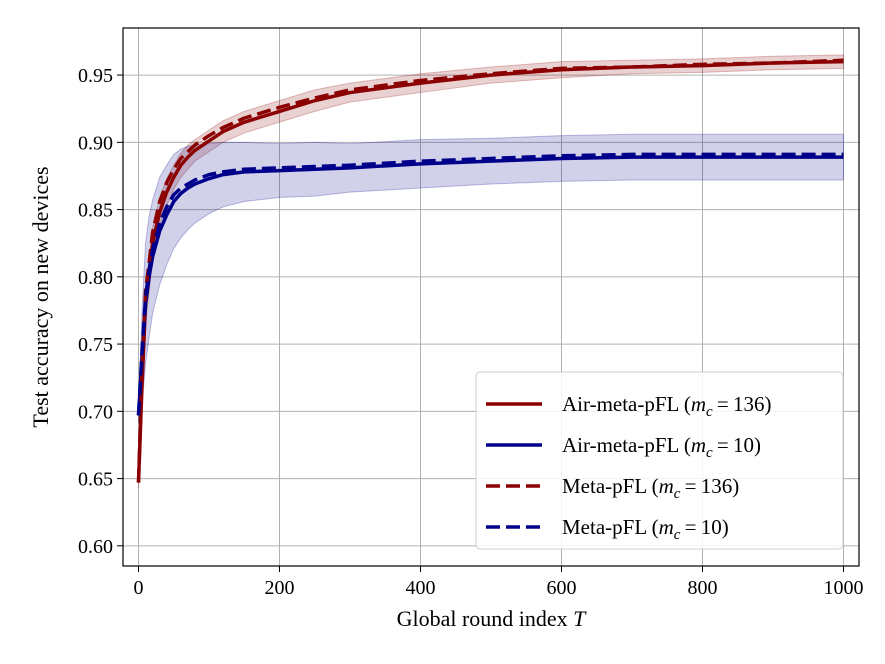 The image size is (885, 664). Describe the element at coordinates (561, 588) in the screenshot. I see `x-tick-label: 600` at that location.